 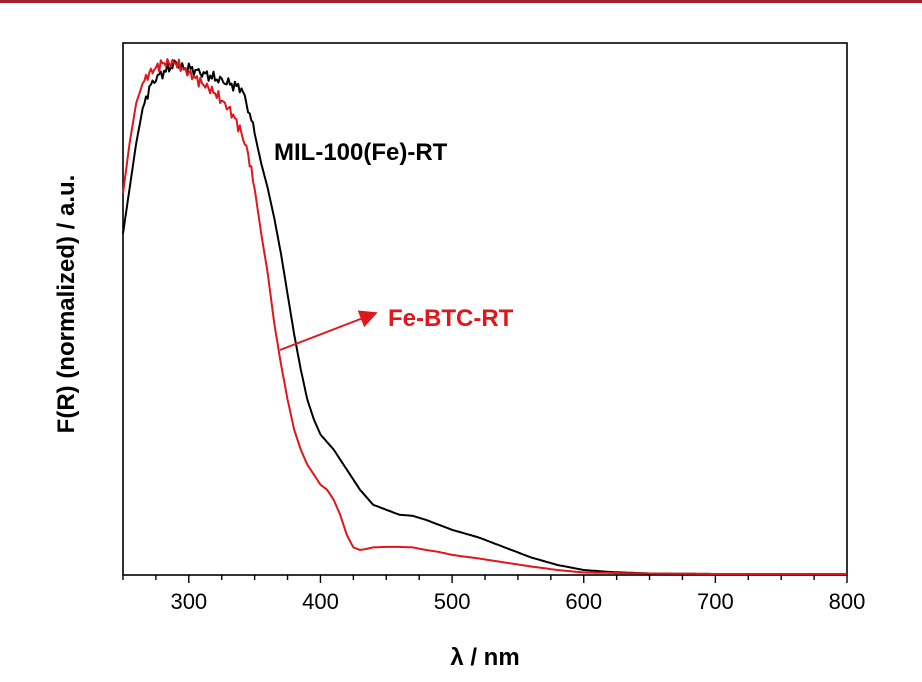 I want to click on x-axis-title: λ / nm, so click(x=484, y=657).